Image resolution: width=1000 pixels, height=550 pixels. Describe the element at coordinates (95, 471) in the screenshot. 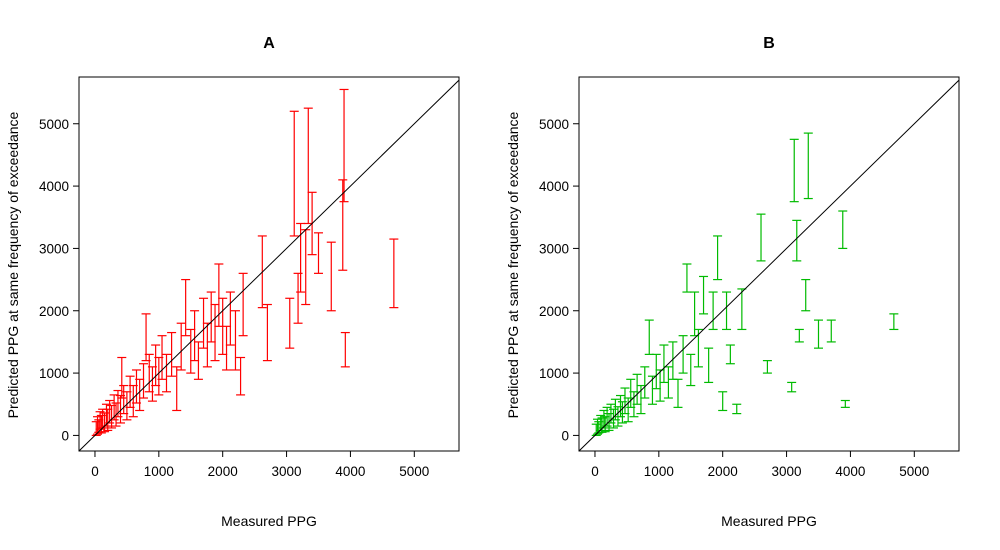

I see `panel-a-x-tick-label: 0` at that location.